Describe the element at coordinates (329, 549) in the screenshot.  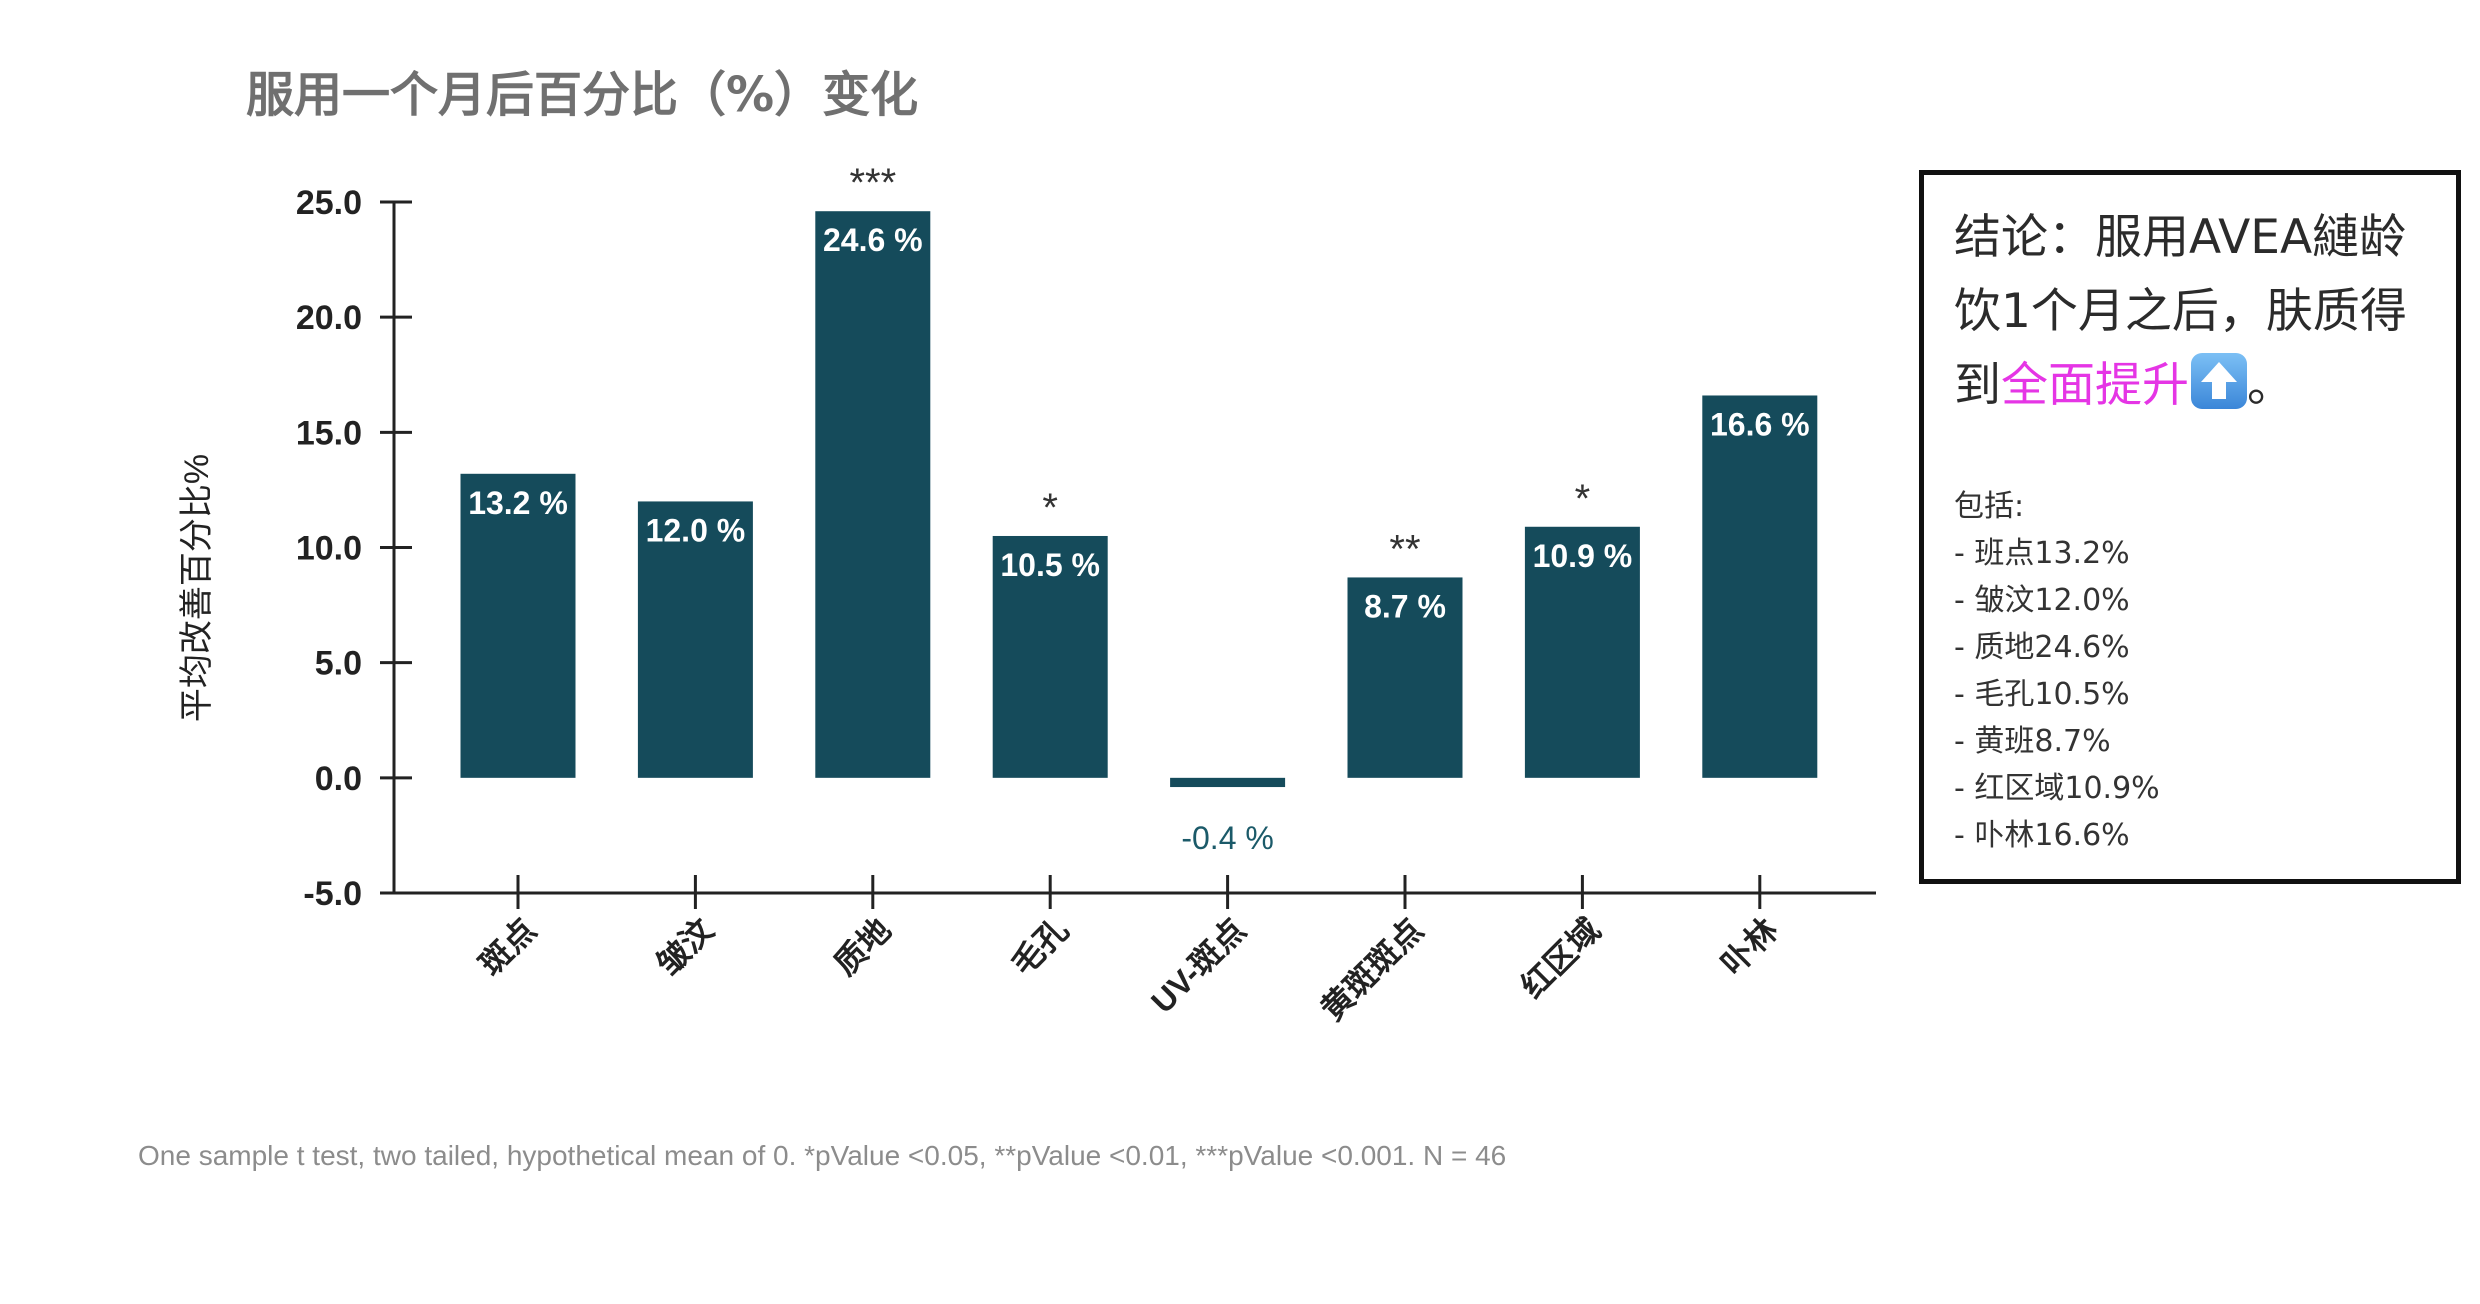
I see `y-tick-label: 10.0` at that location.